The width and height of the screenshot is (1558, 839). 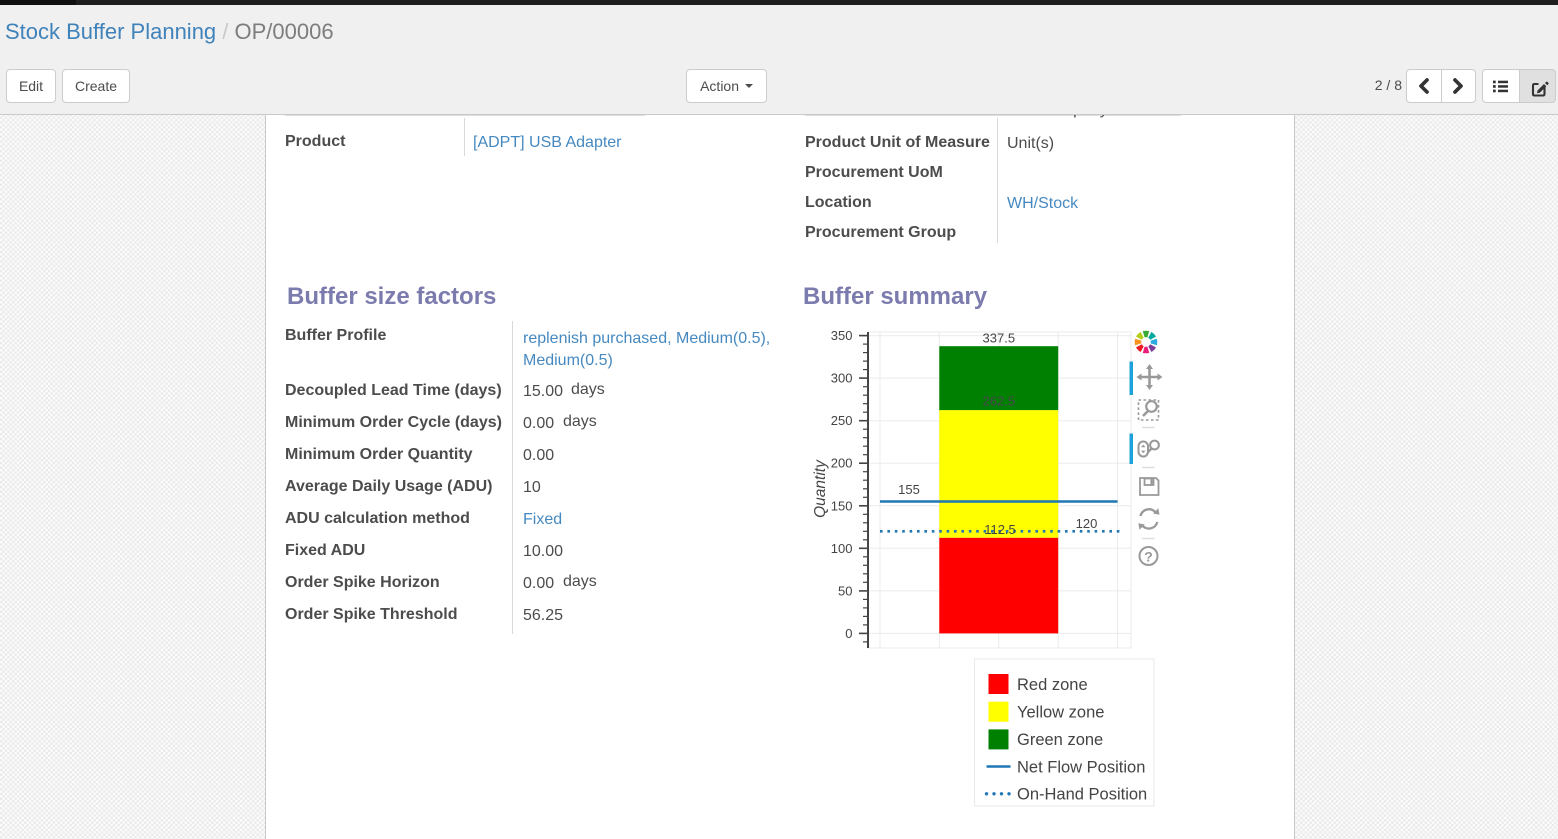 What do you see at coordinates (820, 488) in the screenshot?
I see `svg-text: Quantity` at bounding box center [820, 488].